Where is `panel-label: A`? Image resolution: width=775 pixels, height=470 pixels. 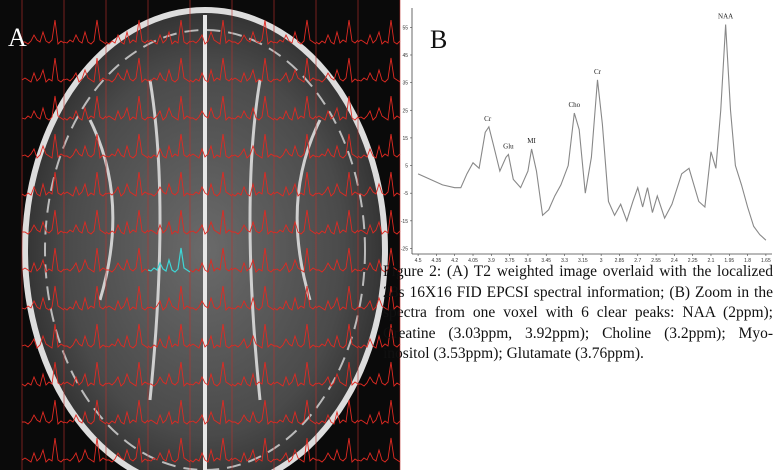 panel-label: A is located at coordinates (17, 37).